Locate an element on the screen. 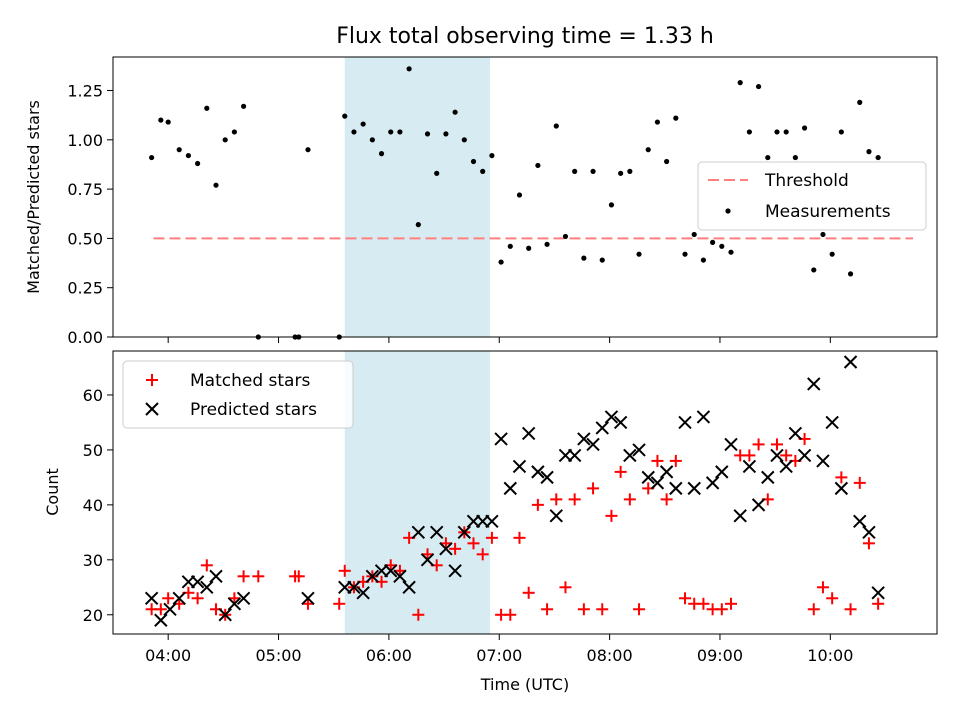 This screenshot has width=960, height=724. bottom-y-axis: 20 30 40 50 60 is located at coordinates (98, 505).